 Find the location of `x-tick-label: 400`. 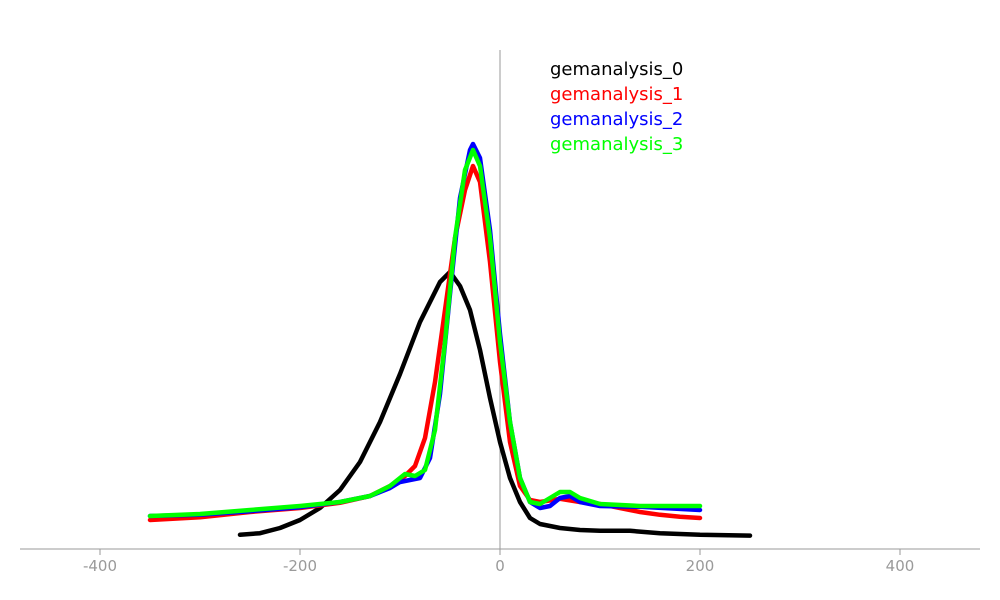

x-tick-label: 400 is located at coordinates (900, 566).